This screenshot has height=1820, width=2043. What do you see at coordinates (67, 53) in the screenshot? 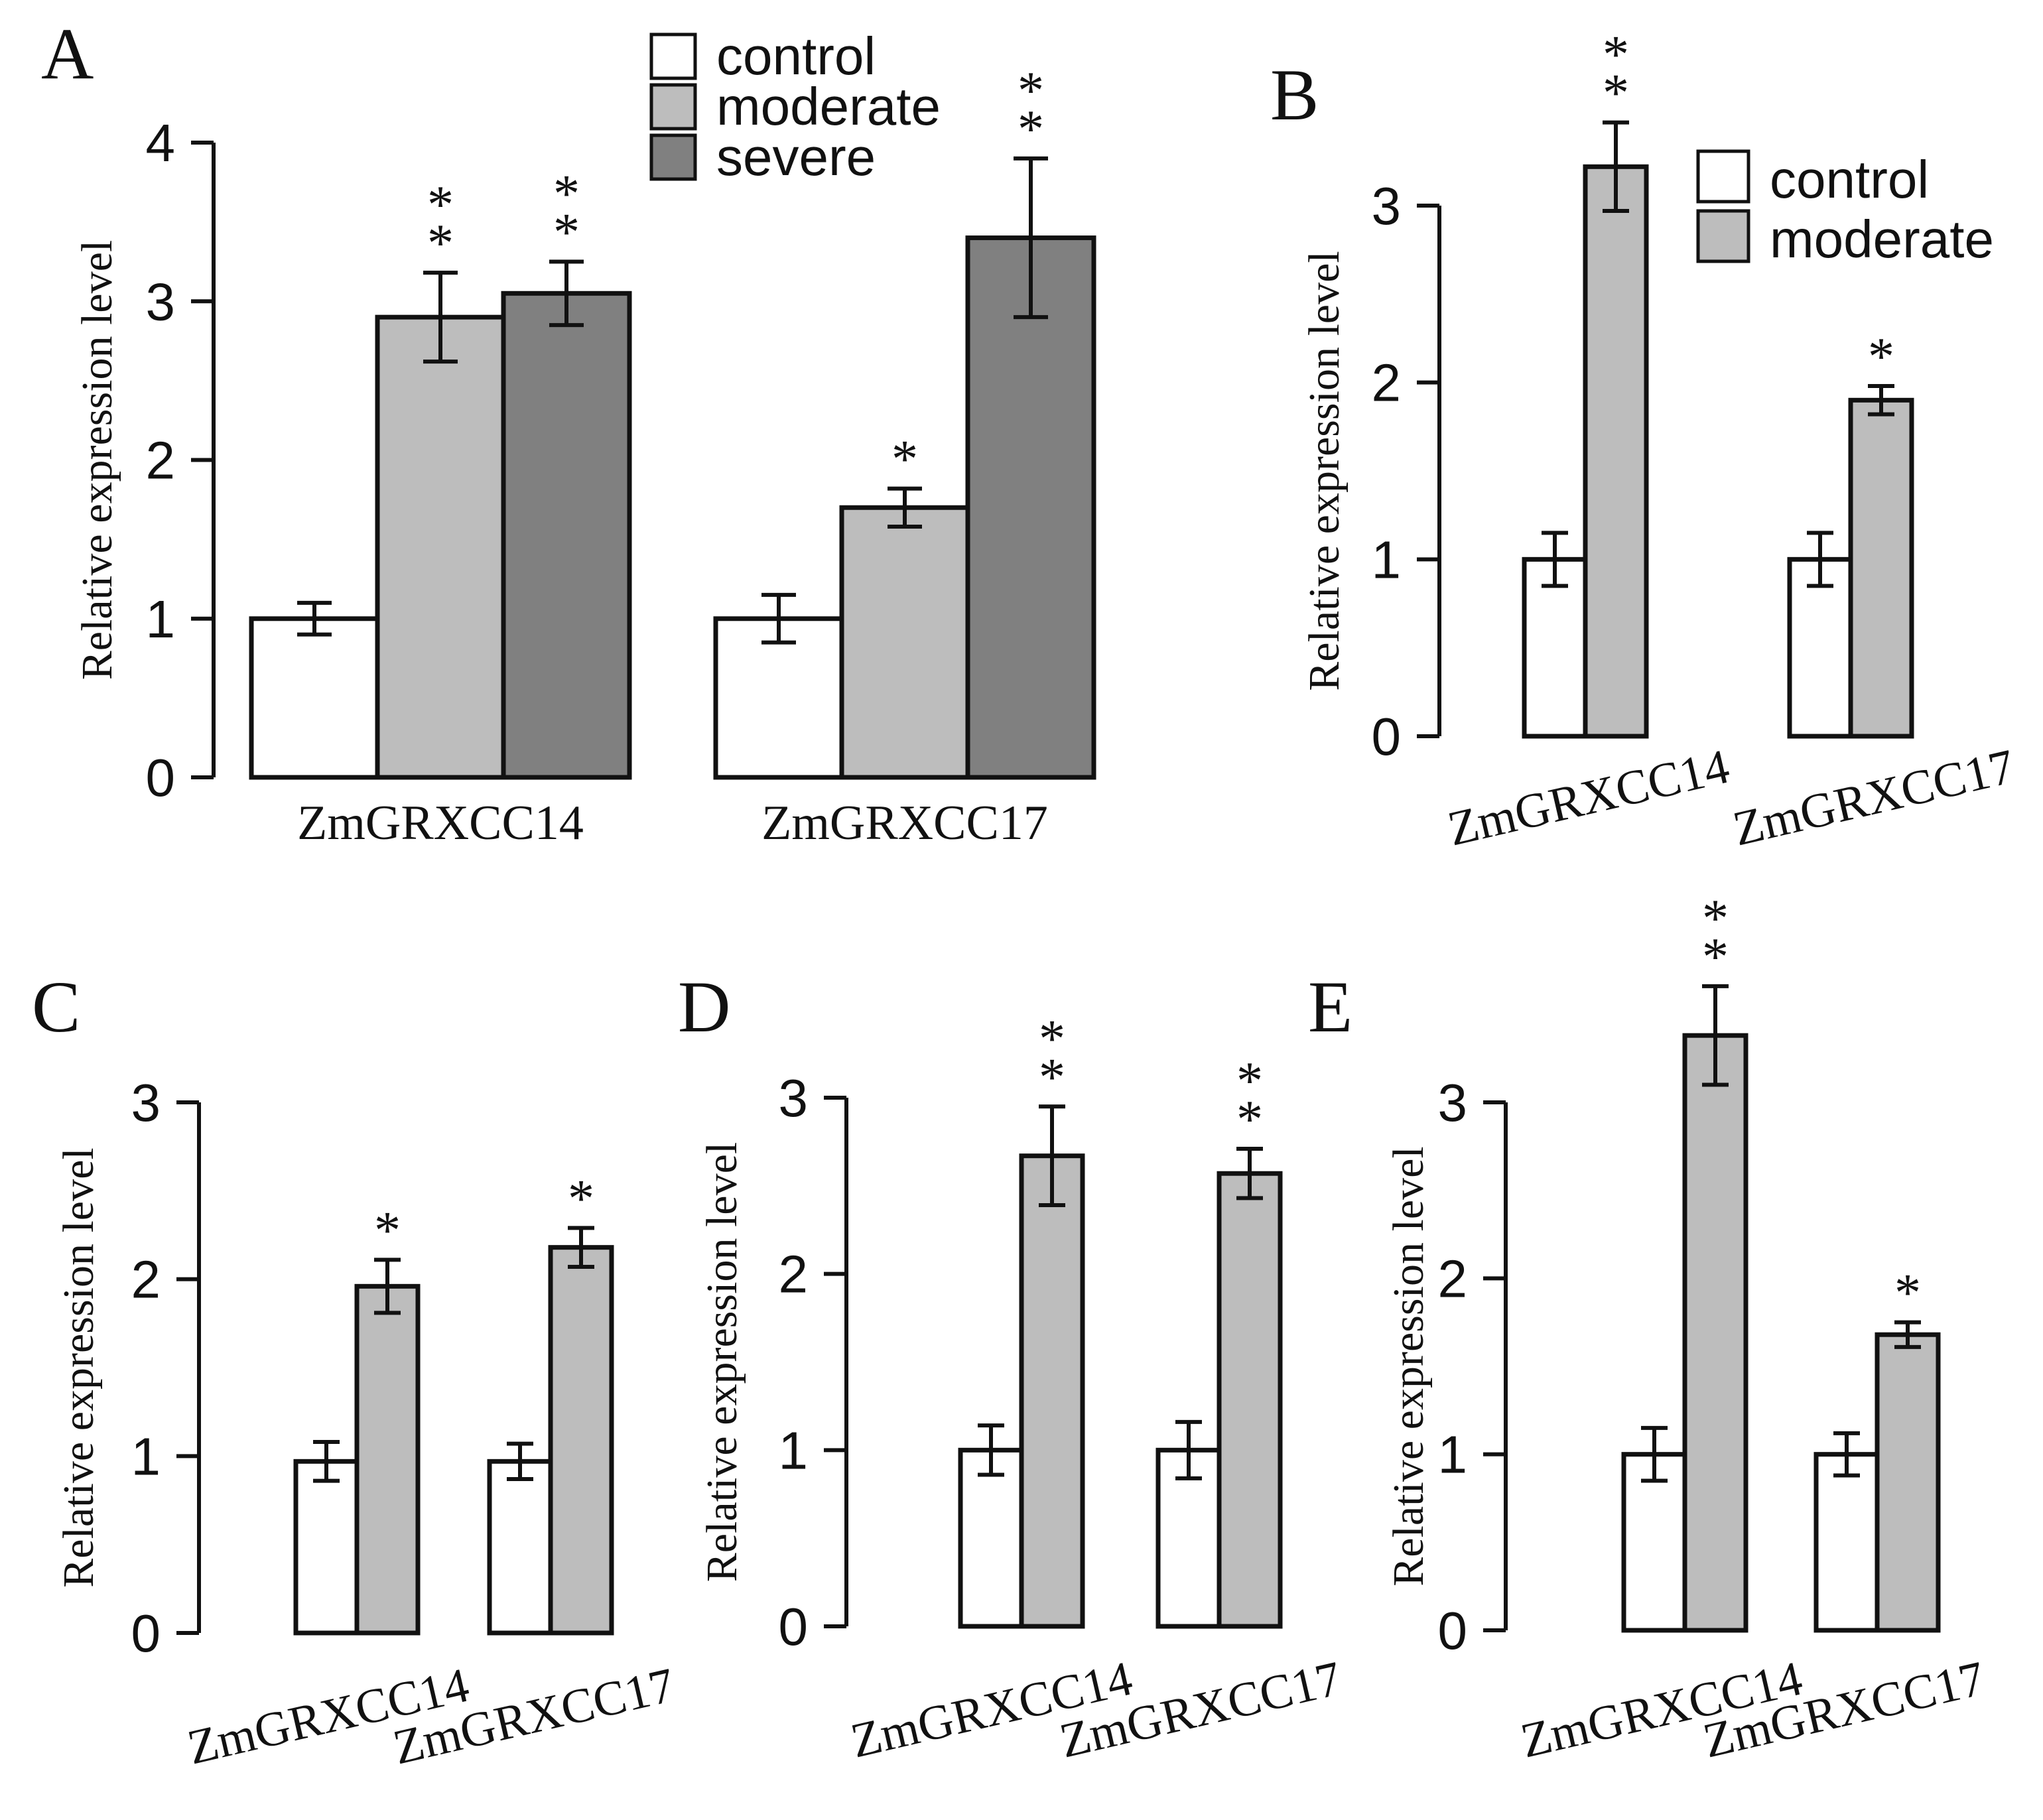
I see `panel-letter: A` at bounding box center [67, 53].